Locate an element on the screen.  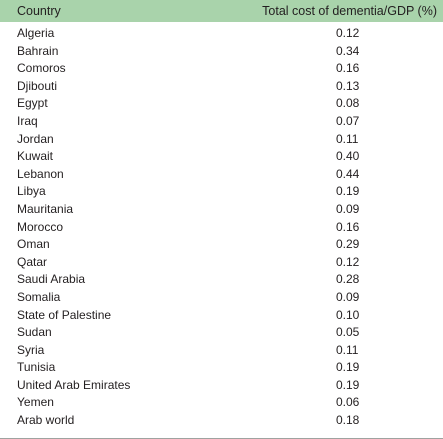
country-cell: Jordan is located at coordinates (35, 138).